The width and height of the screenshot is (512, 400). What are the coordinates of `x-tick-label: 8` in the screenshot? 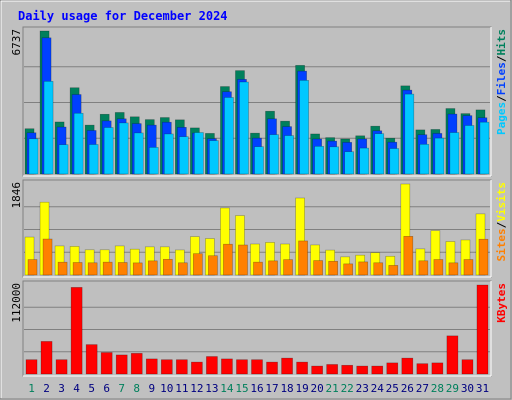 It's located at (136, 388).